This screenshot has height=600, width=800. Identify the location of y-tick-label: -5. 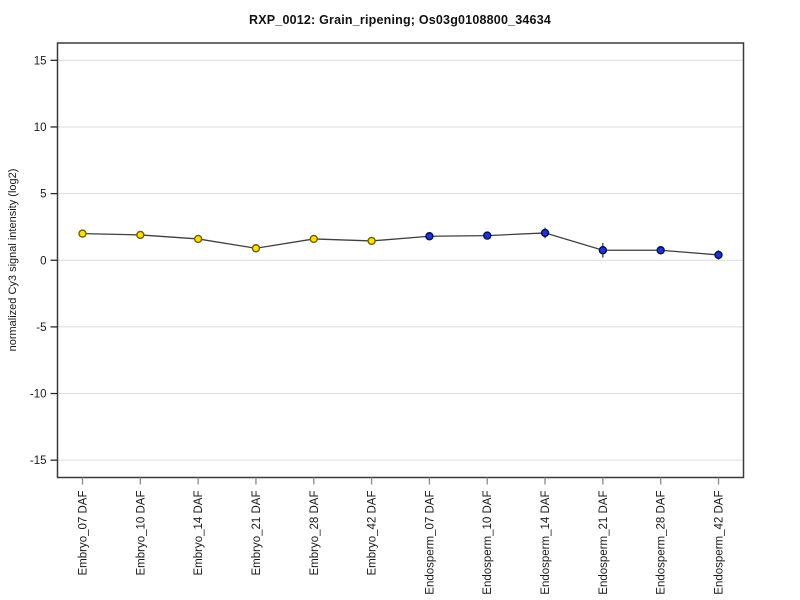
(41, 328).